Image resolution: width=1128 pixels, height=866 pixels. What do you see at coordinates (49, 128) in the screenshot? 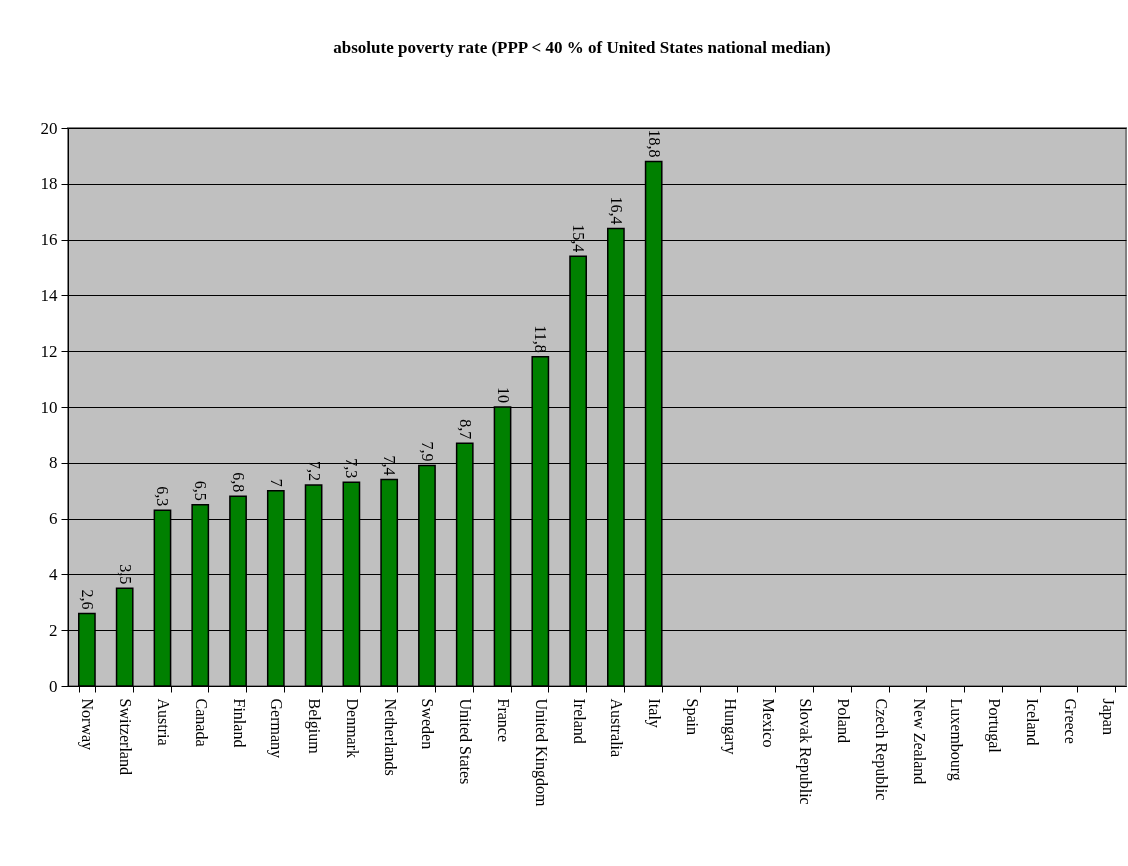
I see `y-tick-label: 20` at bounding box center [49, 128].